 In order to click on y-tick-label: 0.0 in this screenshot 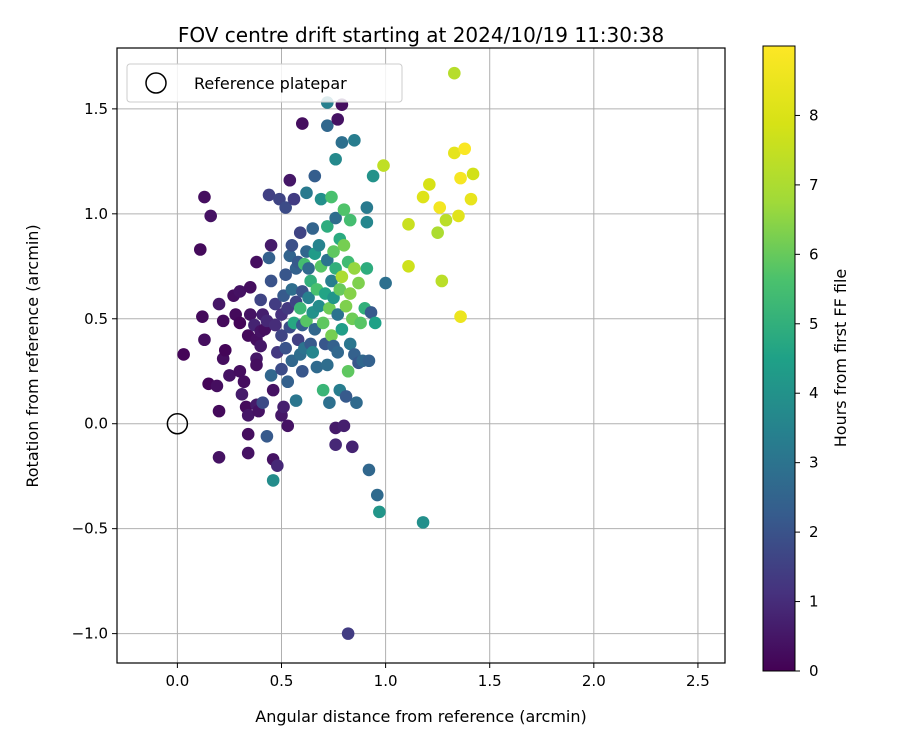, I will do `click(96, 424)`.